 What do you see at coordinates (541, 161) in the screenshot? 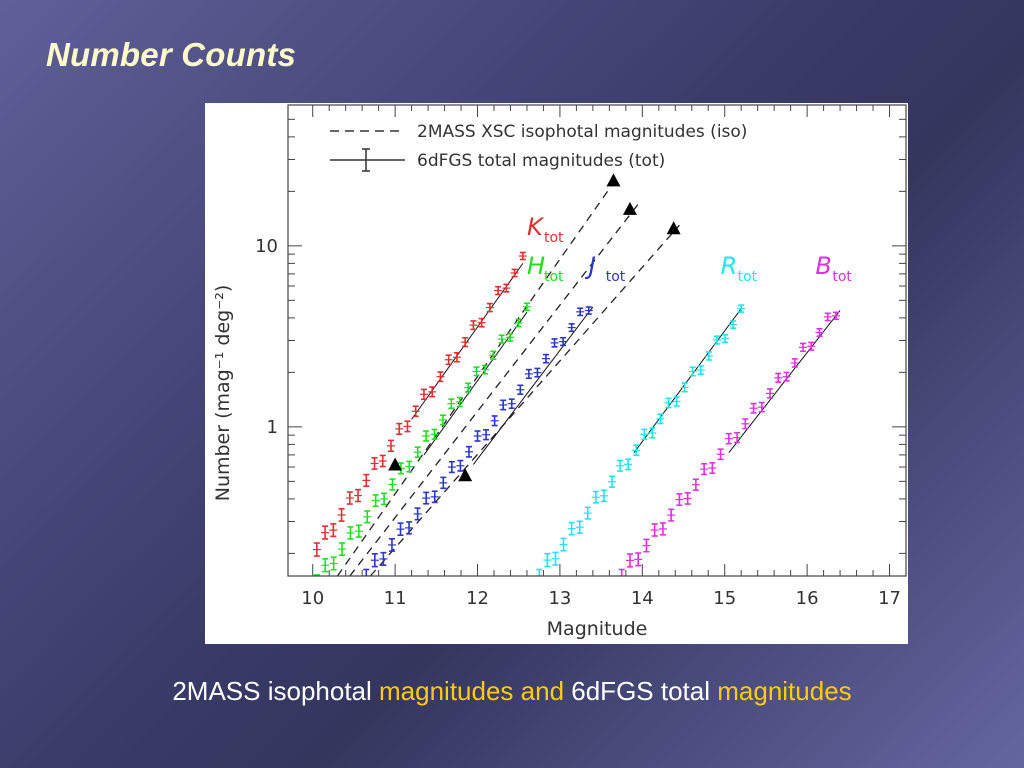
I see `legend-label-tot: 6dFGS total magnitudes (tot)` at bounding box center [541, 161].